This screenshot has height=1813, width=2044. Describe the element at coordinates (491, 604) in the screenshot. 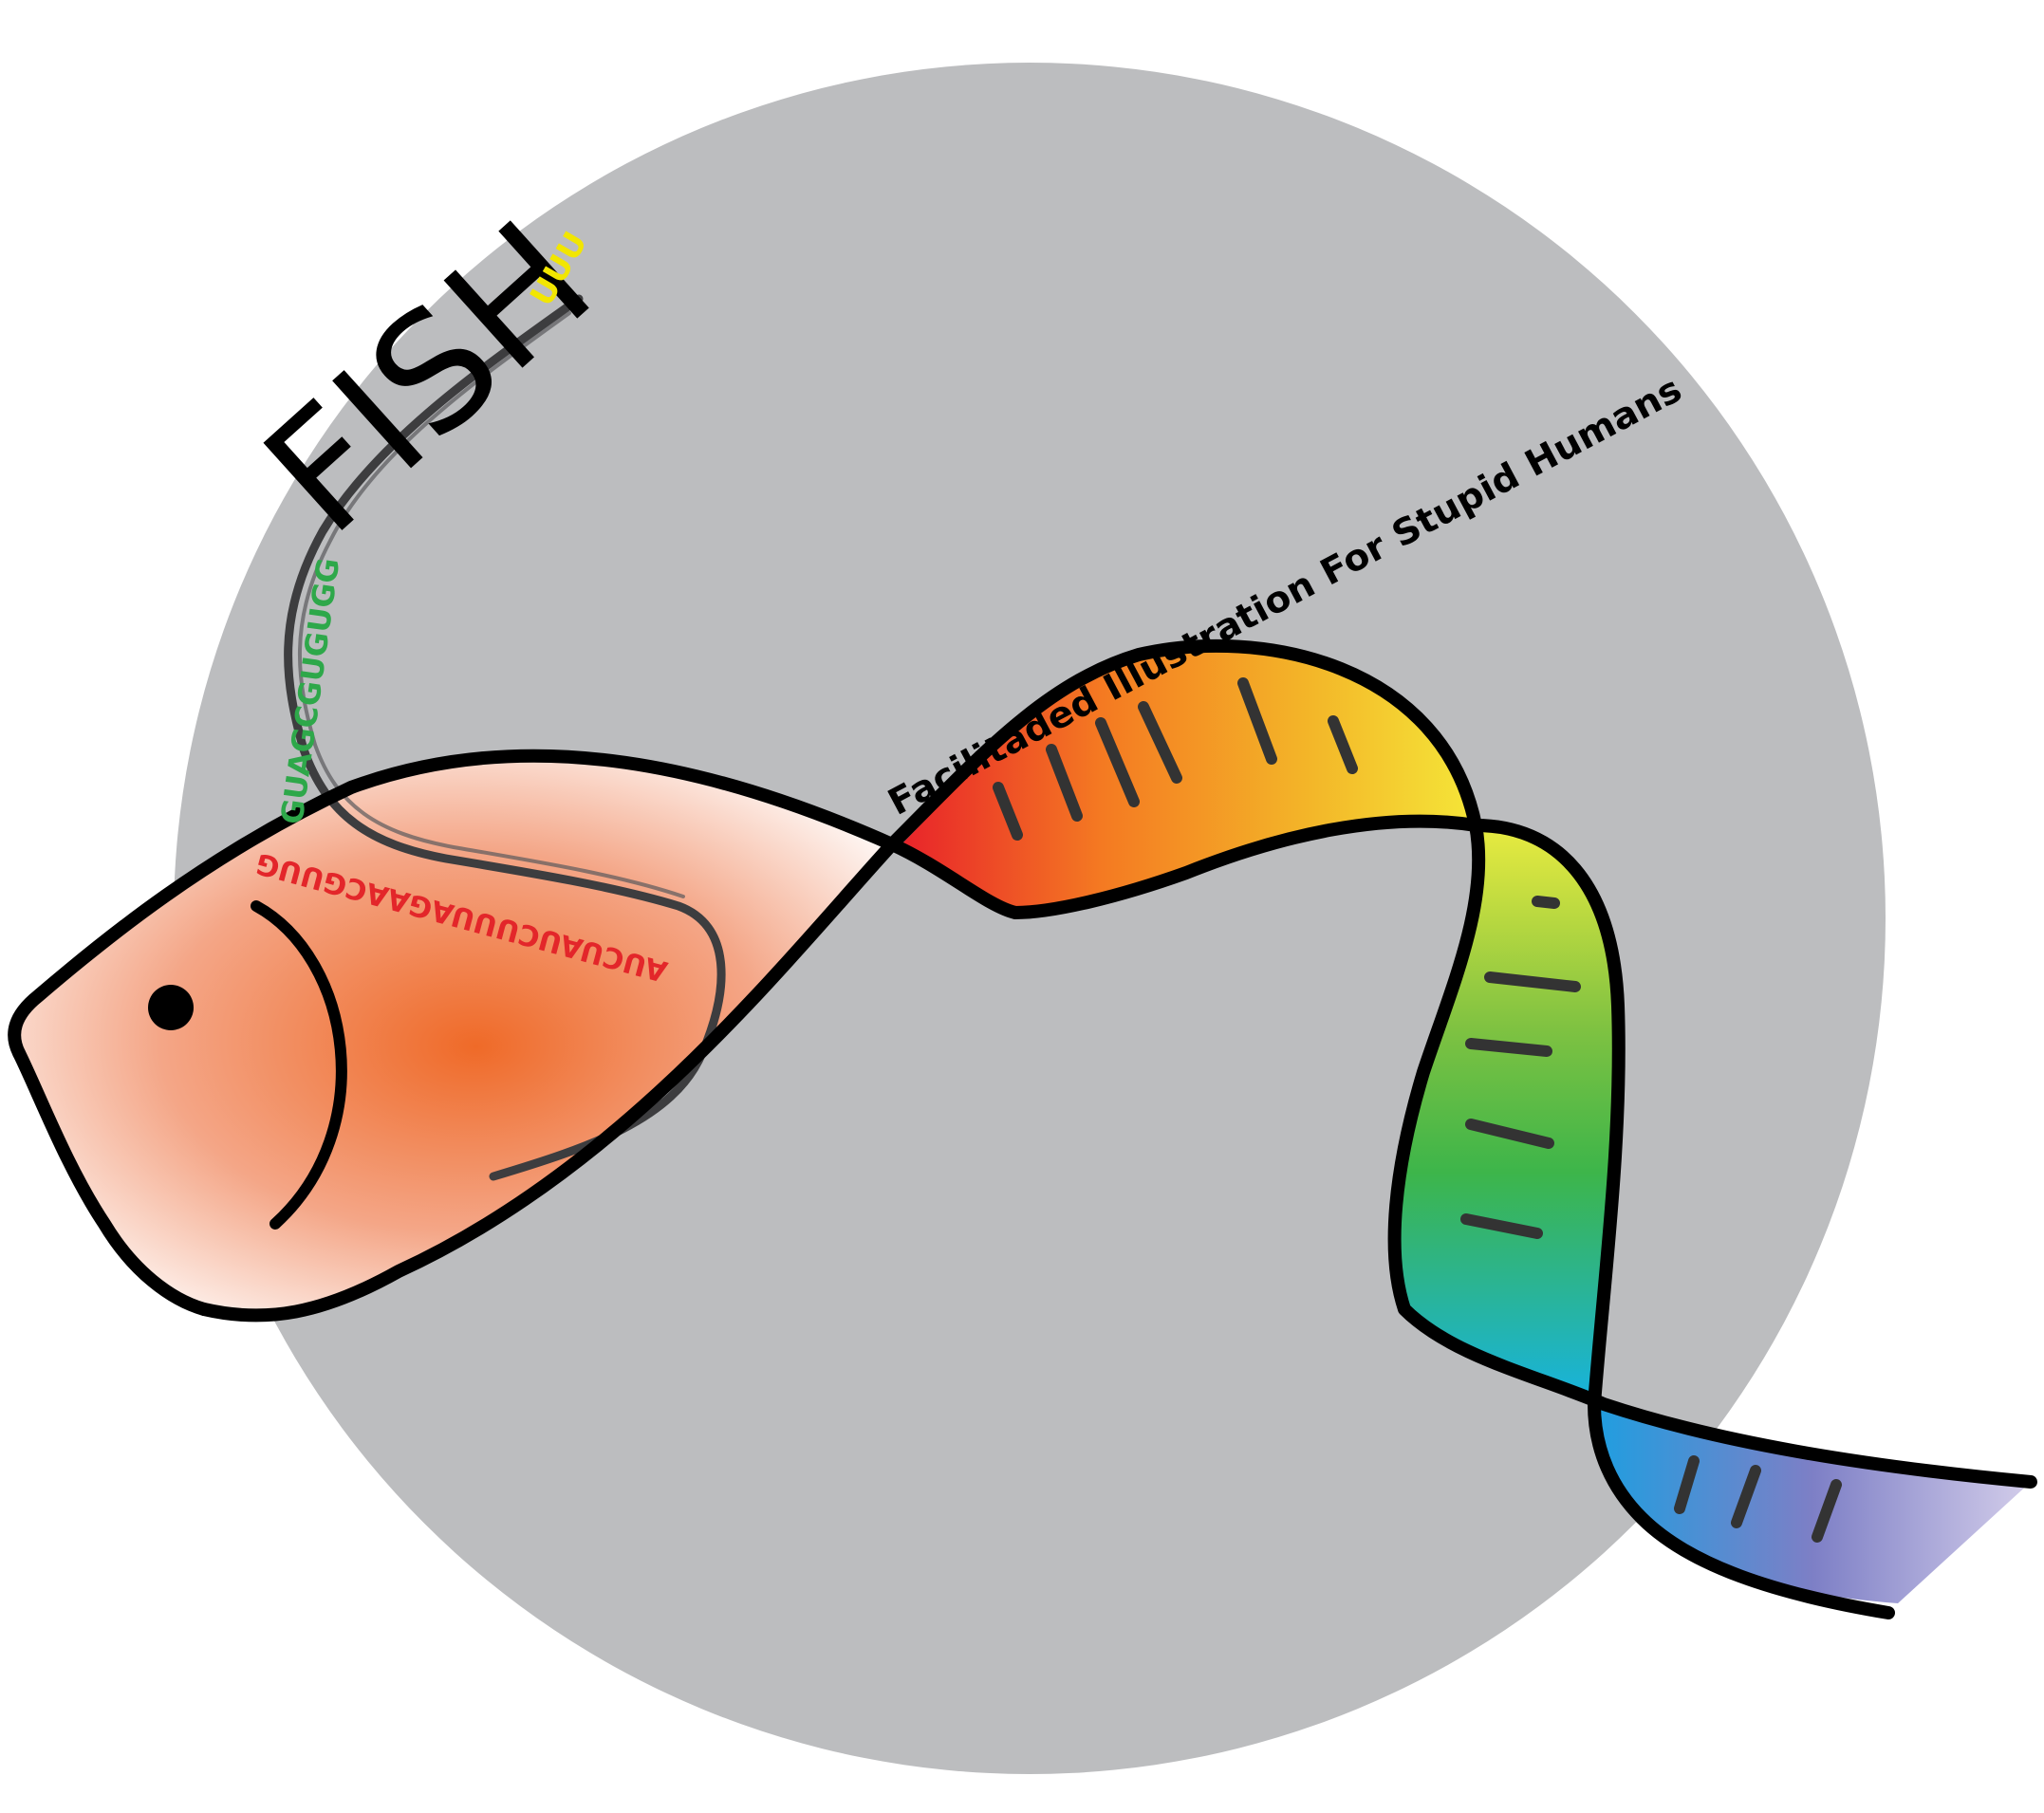

I see `rna-strand-line-shadow` at that location.